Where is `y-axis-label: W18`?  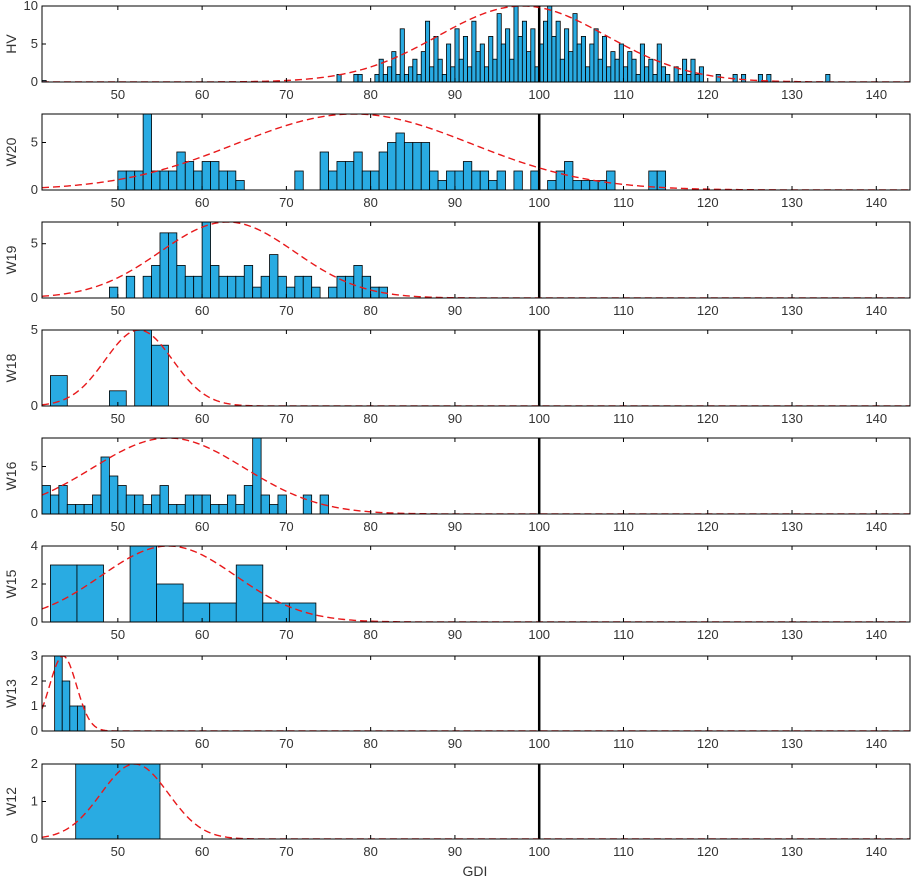 y-axis-label: W18 is located at coordinates (11, 367).